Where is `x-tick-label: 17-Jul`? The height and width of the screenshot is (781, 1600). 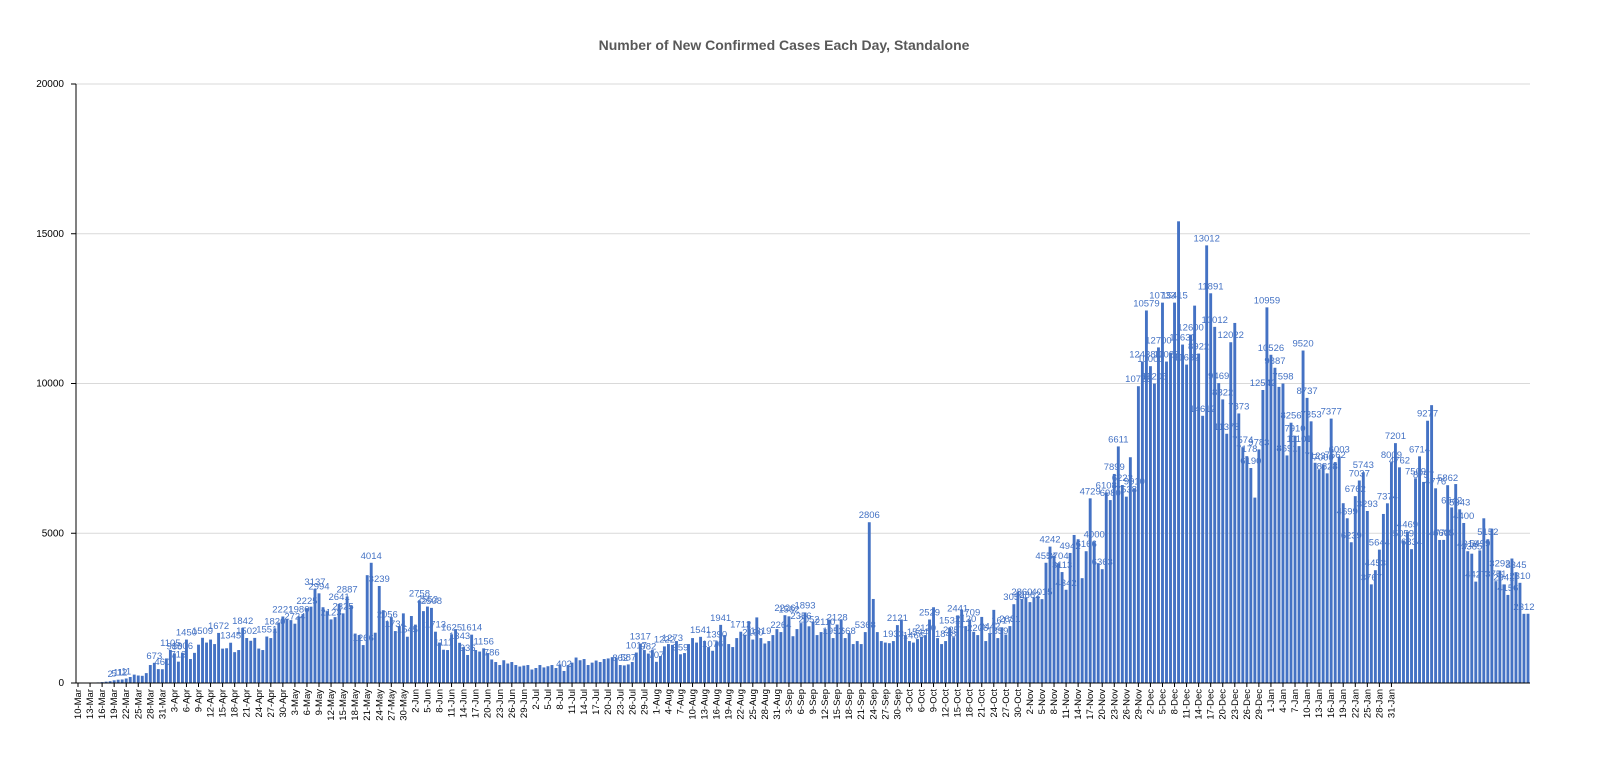
x-tick-label: 17-Jul is located at coordinates (596, 702).